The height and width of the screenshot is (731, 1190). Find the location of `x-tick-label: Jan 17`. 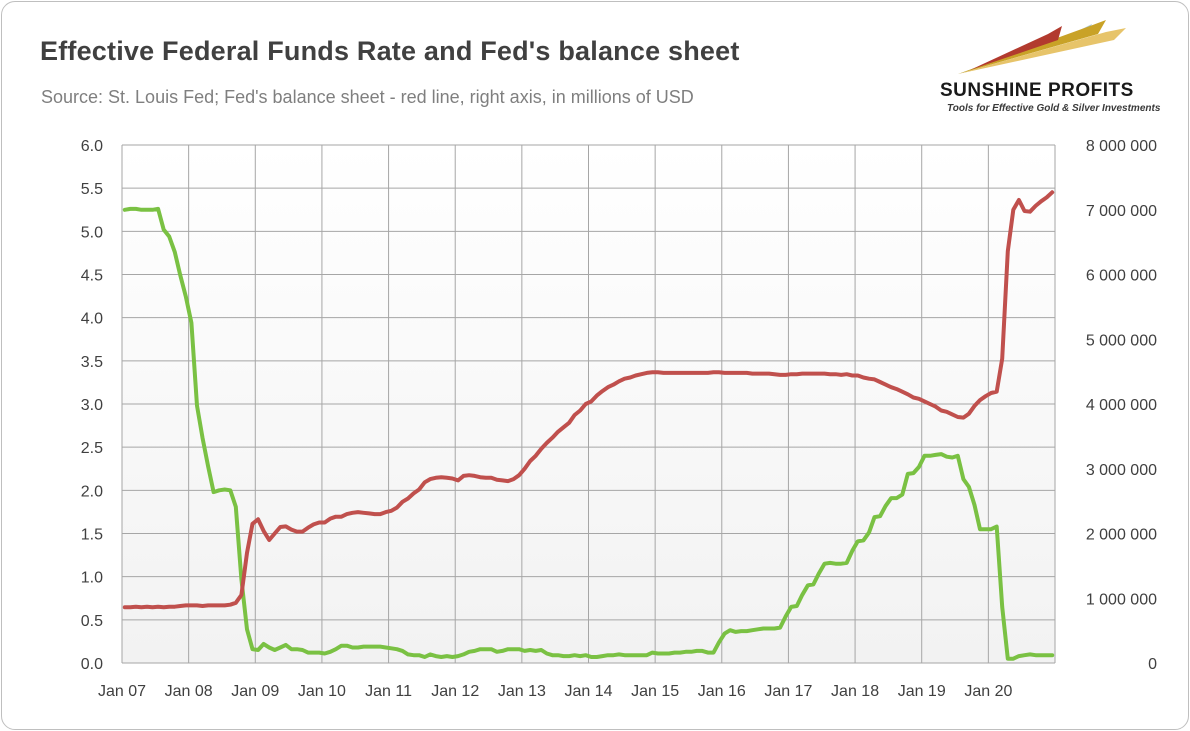

x-tick-label: Jan 17 is located at coordinates (788, 691).